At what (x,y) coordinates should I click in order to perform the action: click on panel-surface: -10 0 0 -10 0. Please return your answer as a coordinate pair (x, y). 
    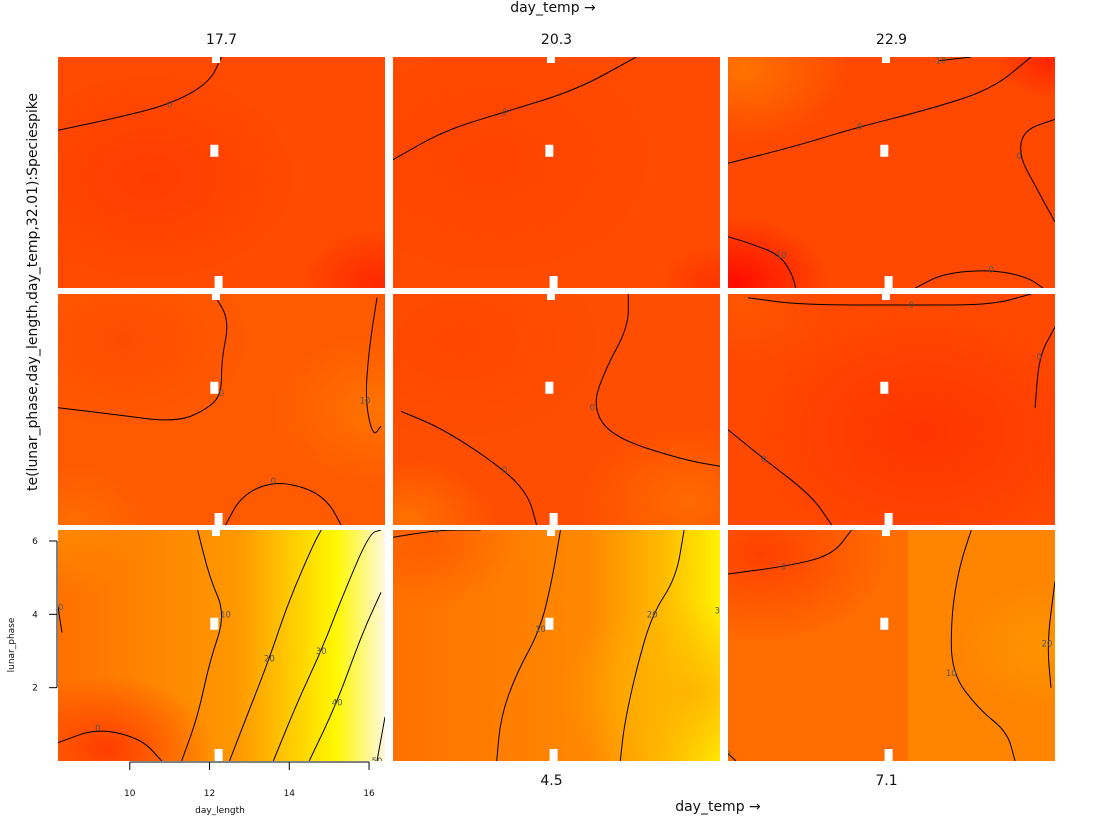
    Looking at the image, I should click on (891, 172).